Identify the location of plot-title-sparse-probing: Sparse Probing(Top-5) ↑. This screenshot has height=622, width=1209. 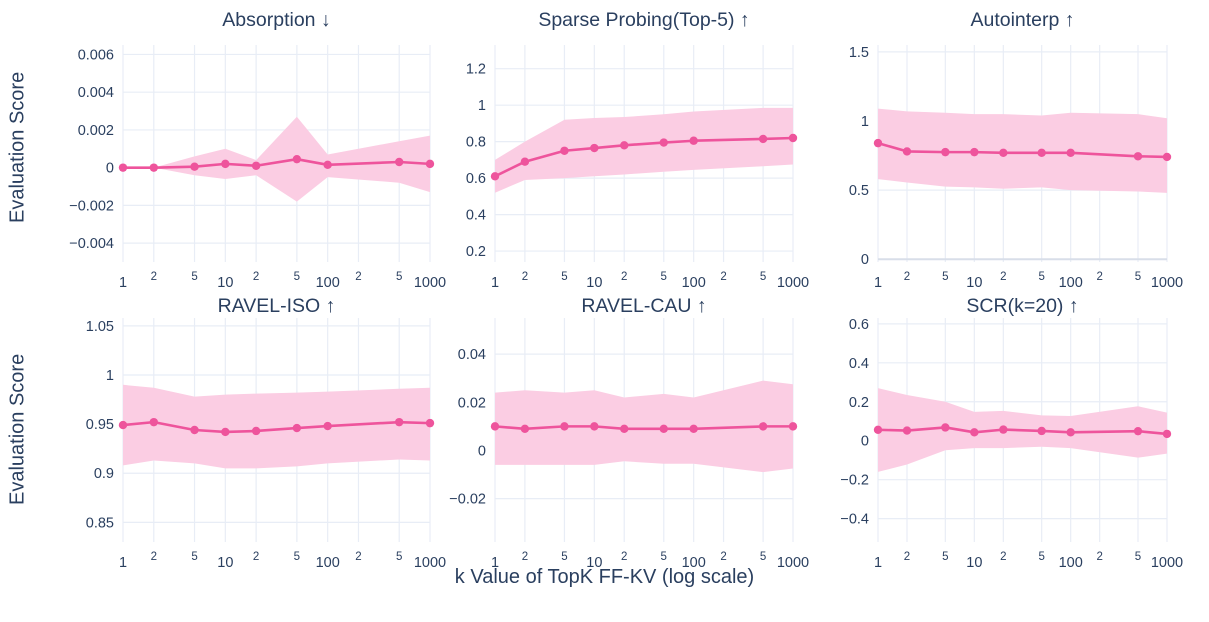
(643, 20).